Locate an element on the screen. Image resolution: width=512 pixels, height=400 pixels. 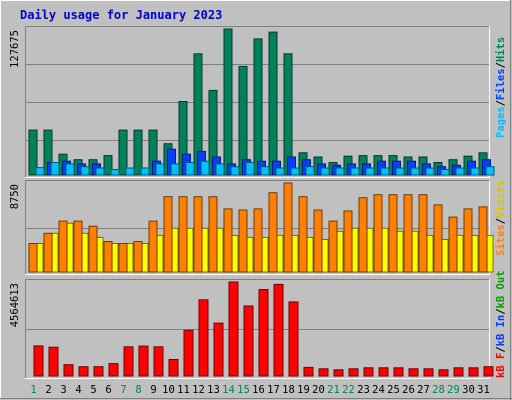
day-label-22: 22 is located at coordinates (348, 390).